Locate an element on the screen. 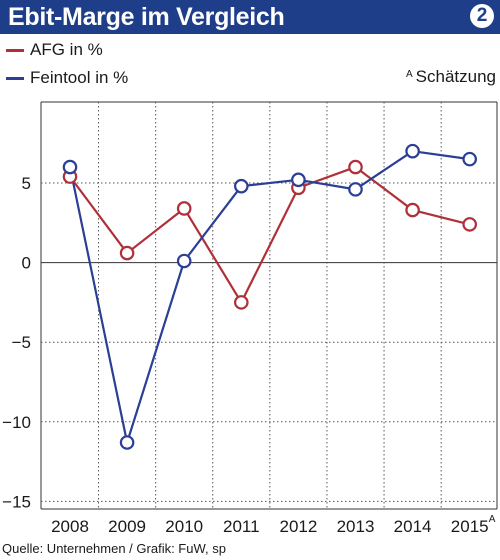  chart-title: Ebit-Marge im Vergleich is located at coordinates (146, 17).